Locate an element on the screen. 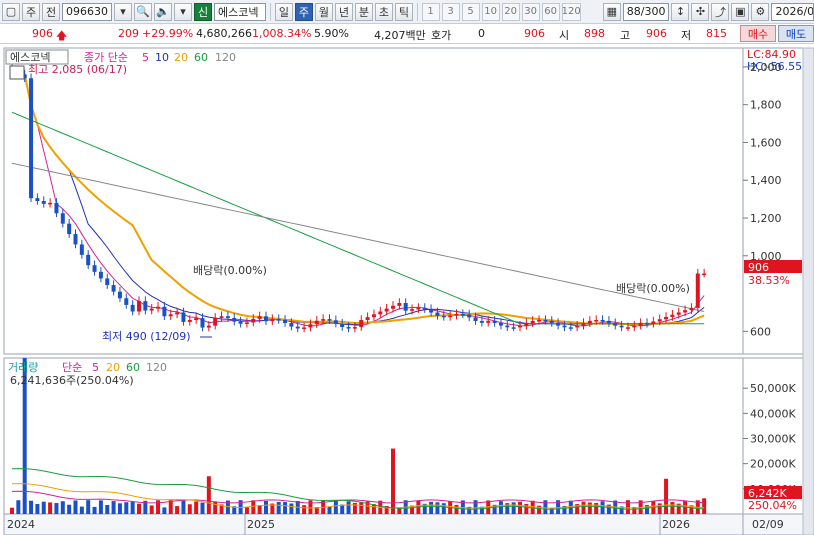 Image resolution: width=814 pixels, height=535 pixels. mode-select: 주 is located at coordinates (31, 11).